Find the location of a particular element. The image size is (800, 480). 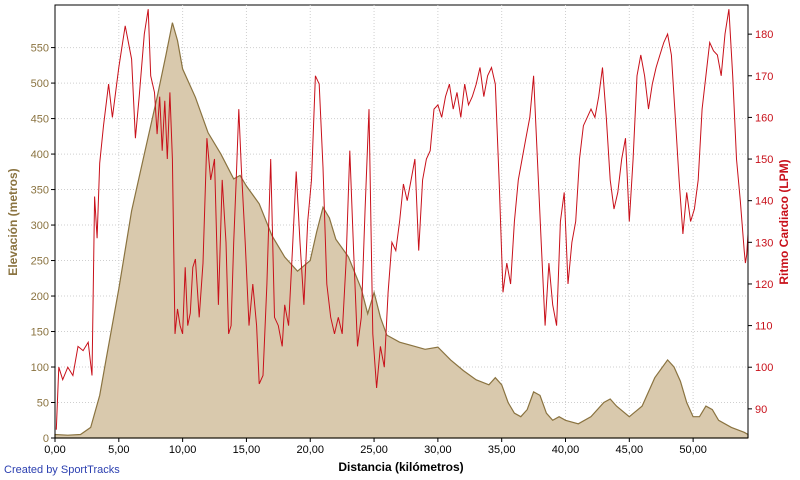

x-tick-label: 25,00 is located at coordinates (374, 450).